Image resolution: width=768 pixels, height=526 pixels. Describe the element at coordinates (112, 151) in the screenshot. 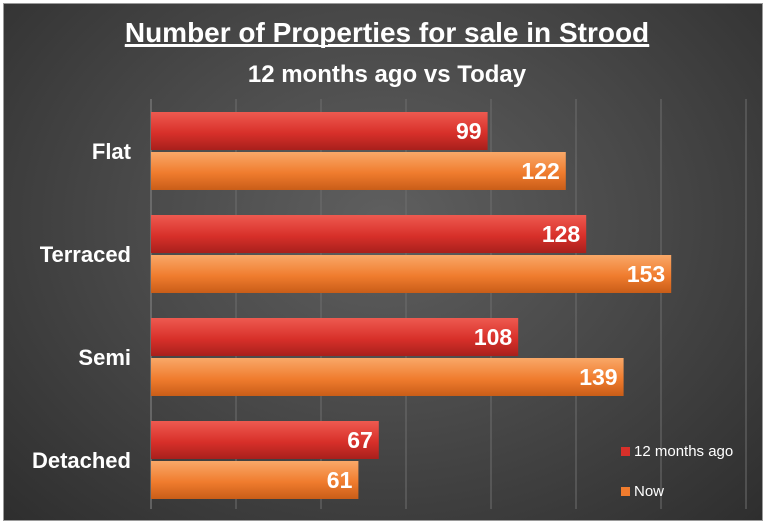

I see `category-label-flat: Flat` at that location.